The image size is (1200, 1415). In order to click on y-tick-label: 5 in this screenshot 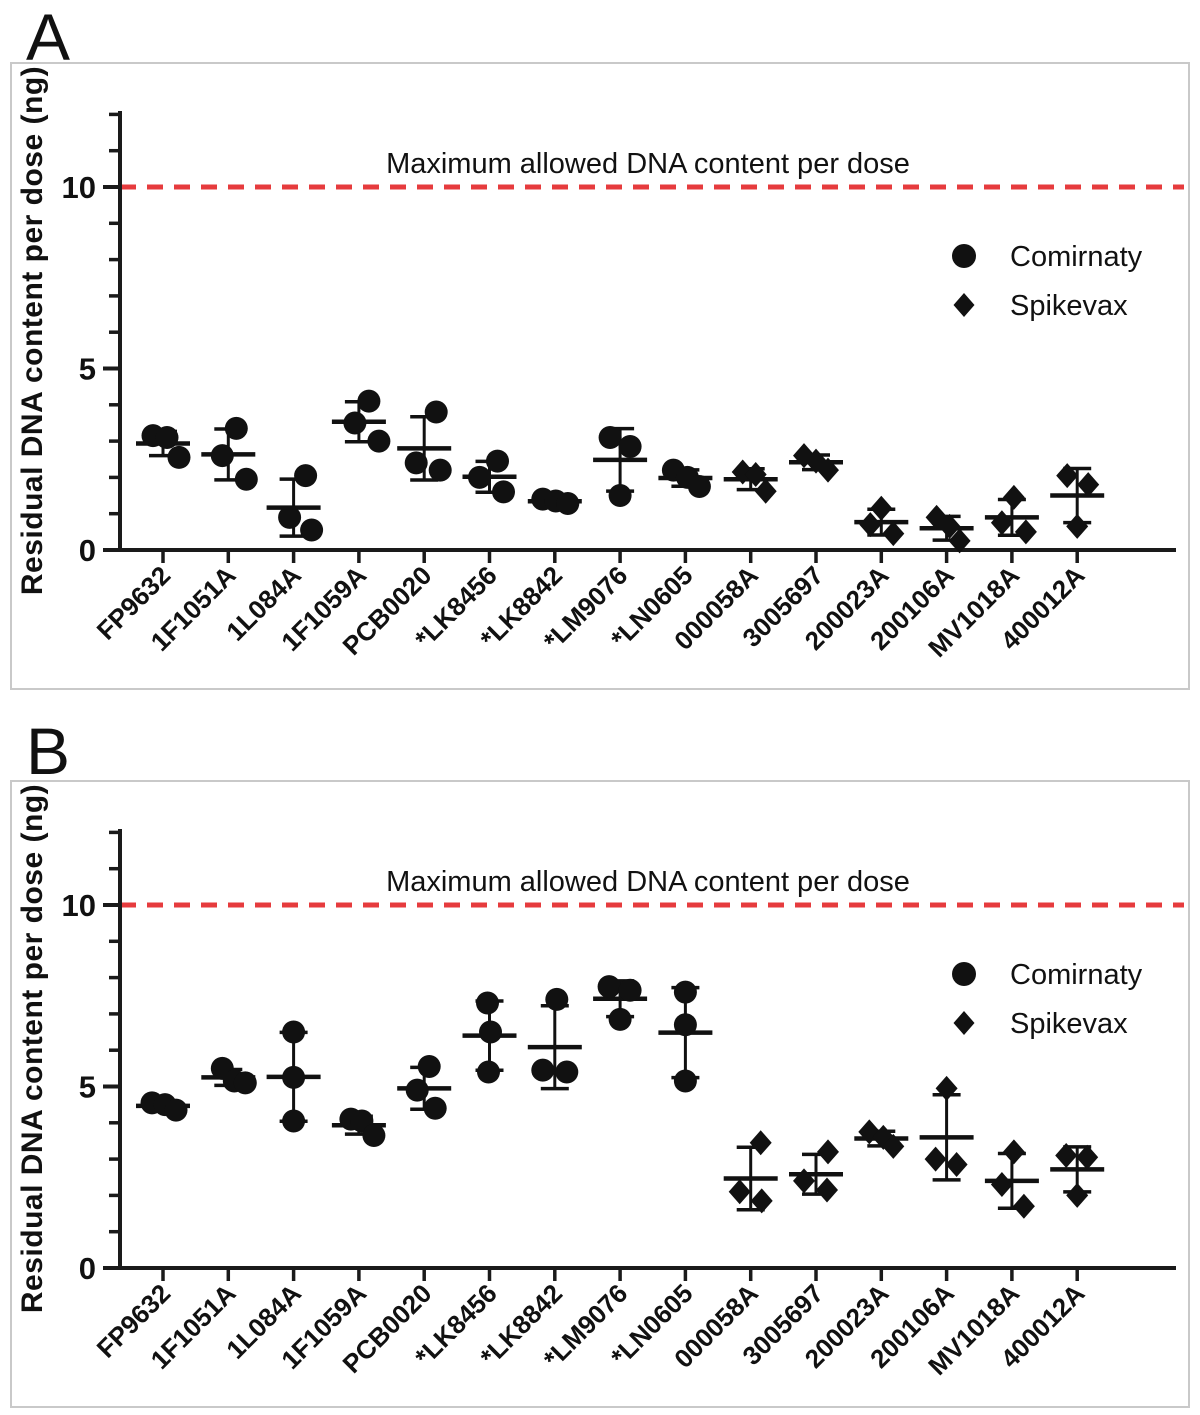, I will do `click(87, 1087)`.